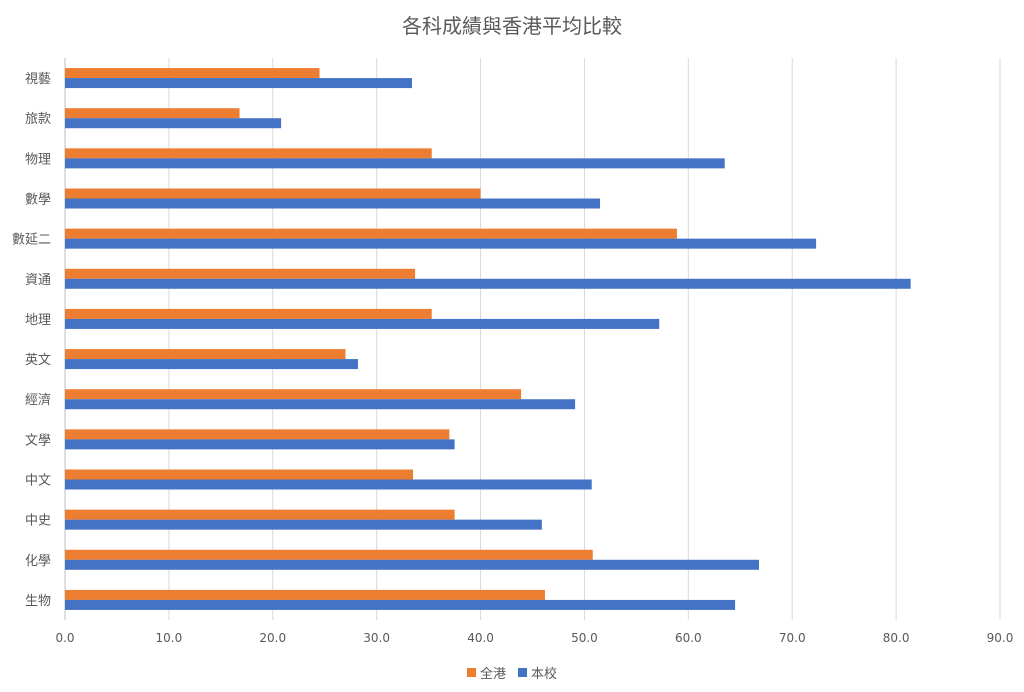  I want to click on x-tick-label: 50.0, so click(584, 638).